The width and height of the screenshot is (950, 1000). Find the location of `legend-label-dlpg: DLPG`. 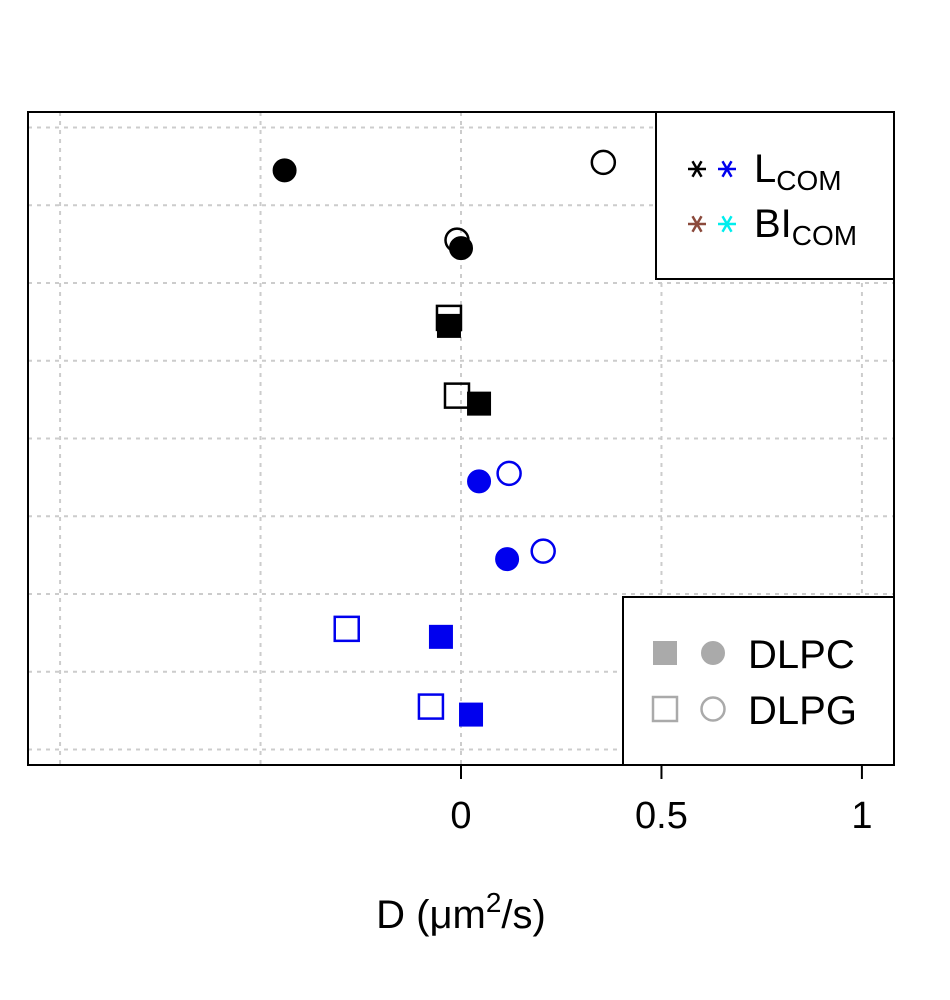

legend-label-dlpg: DLPG is located at coordinates (802, 711).